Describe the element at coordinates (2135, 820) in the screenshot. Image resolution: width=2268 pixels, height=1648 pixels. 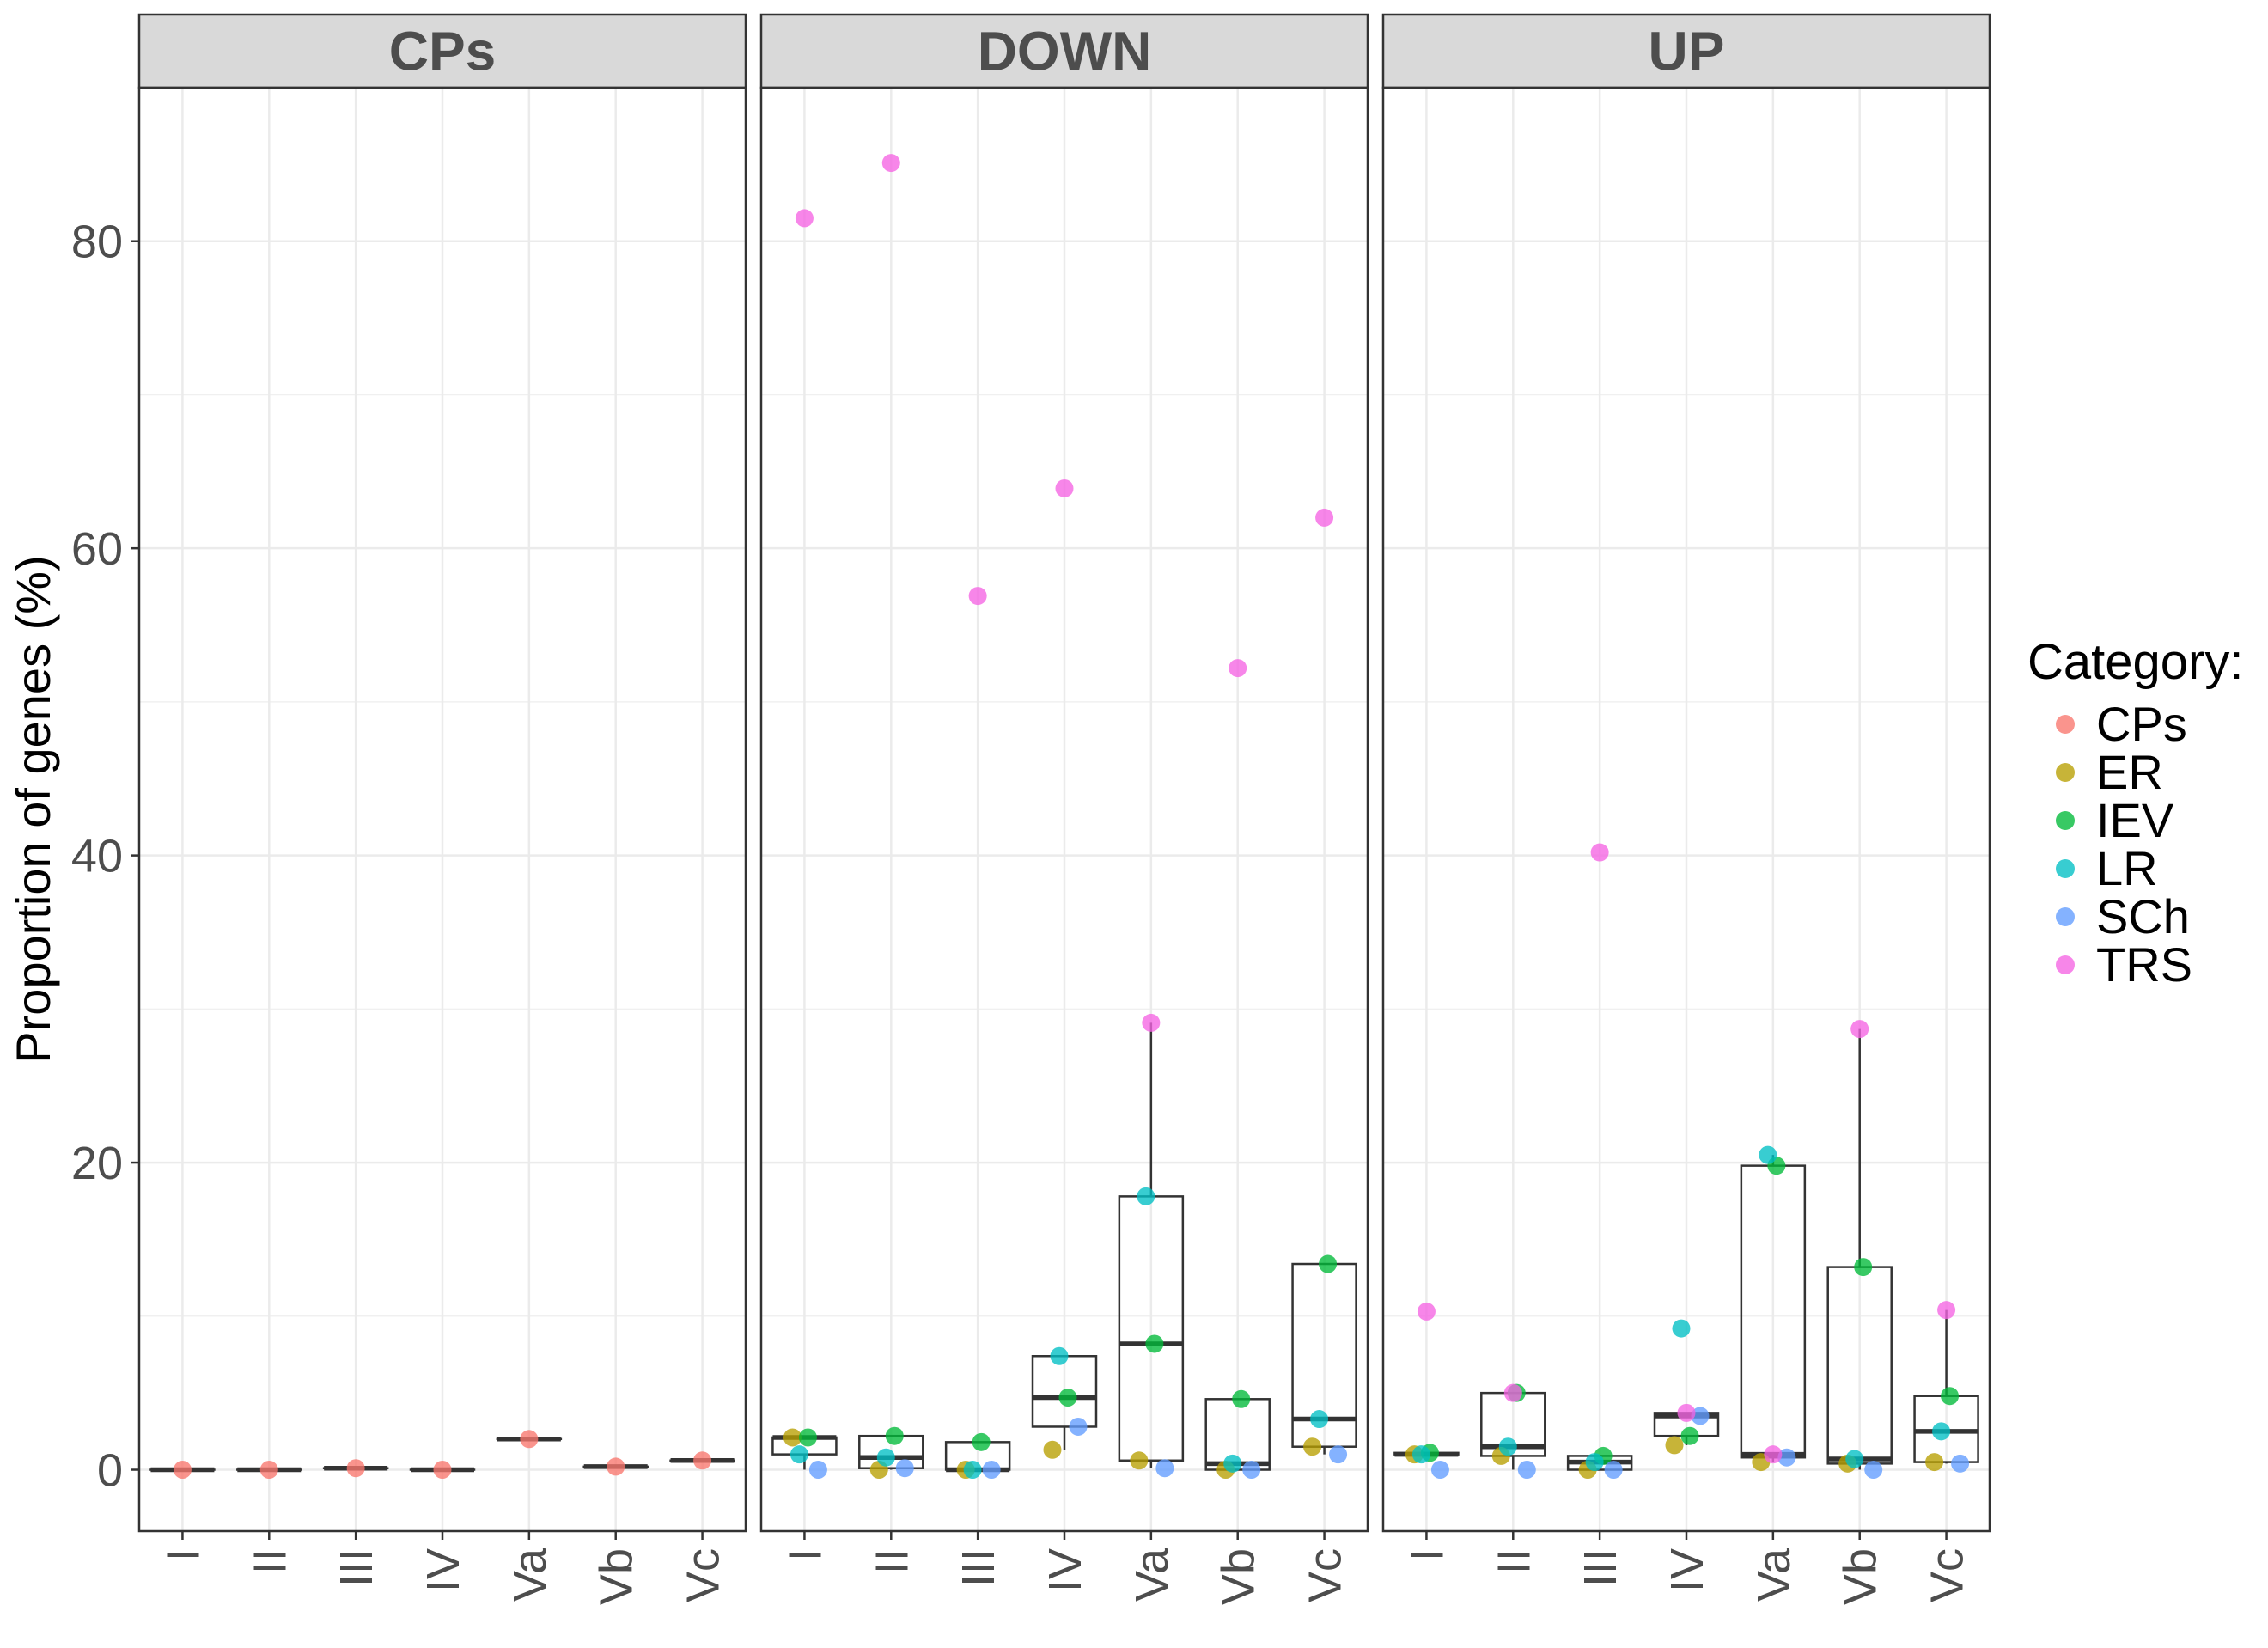
I see `legend-label: IEV` at that location.